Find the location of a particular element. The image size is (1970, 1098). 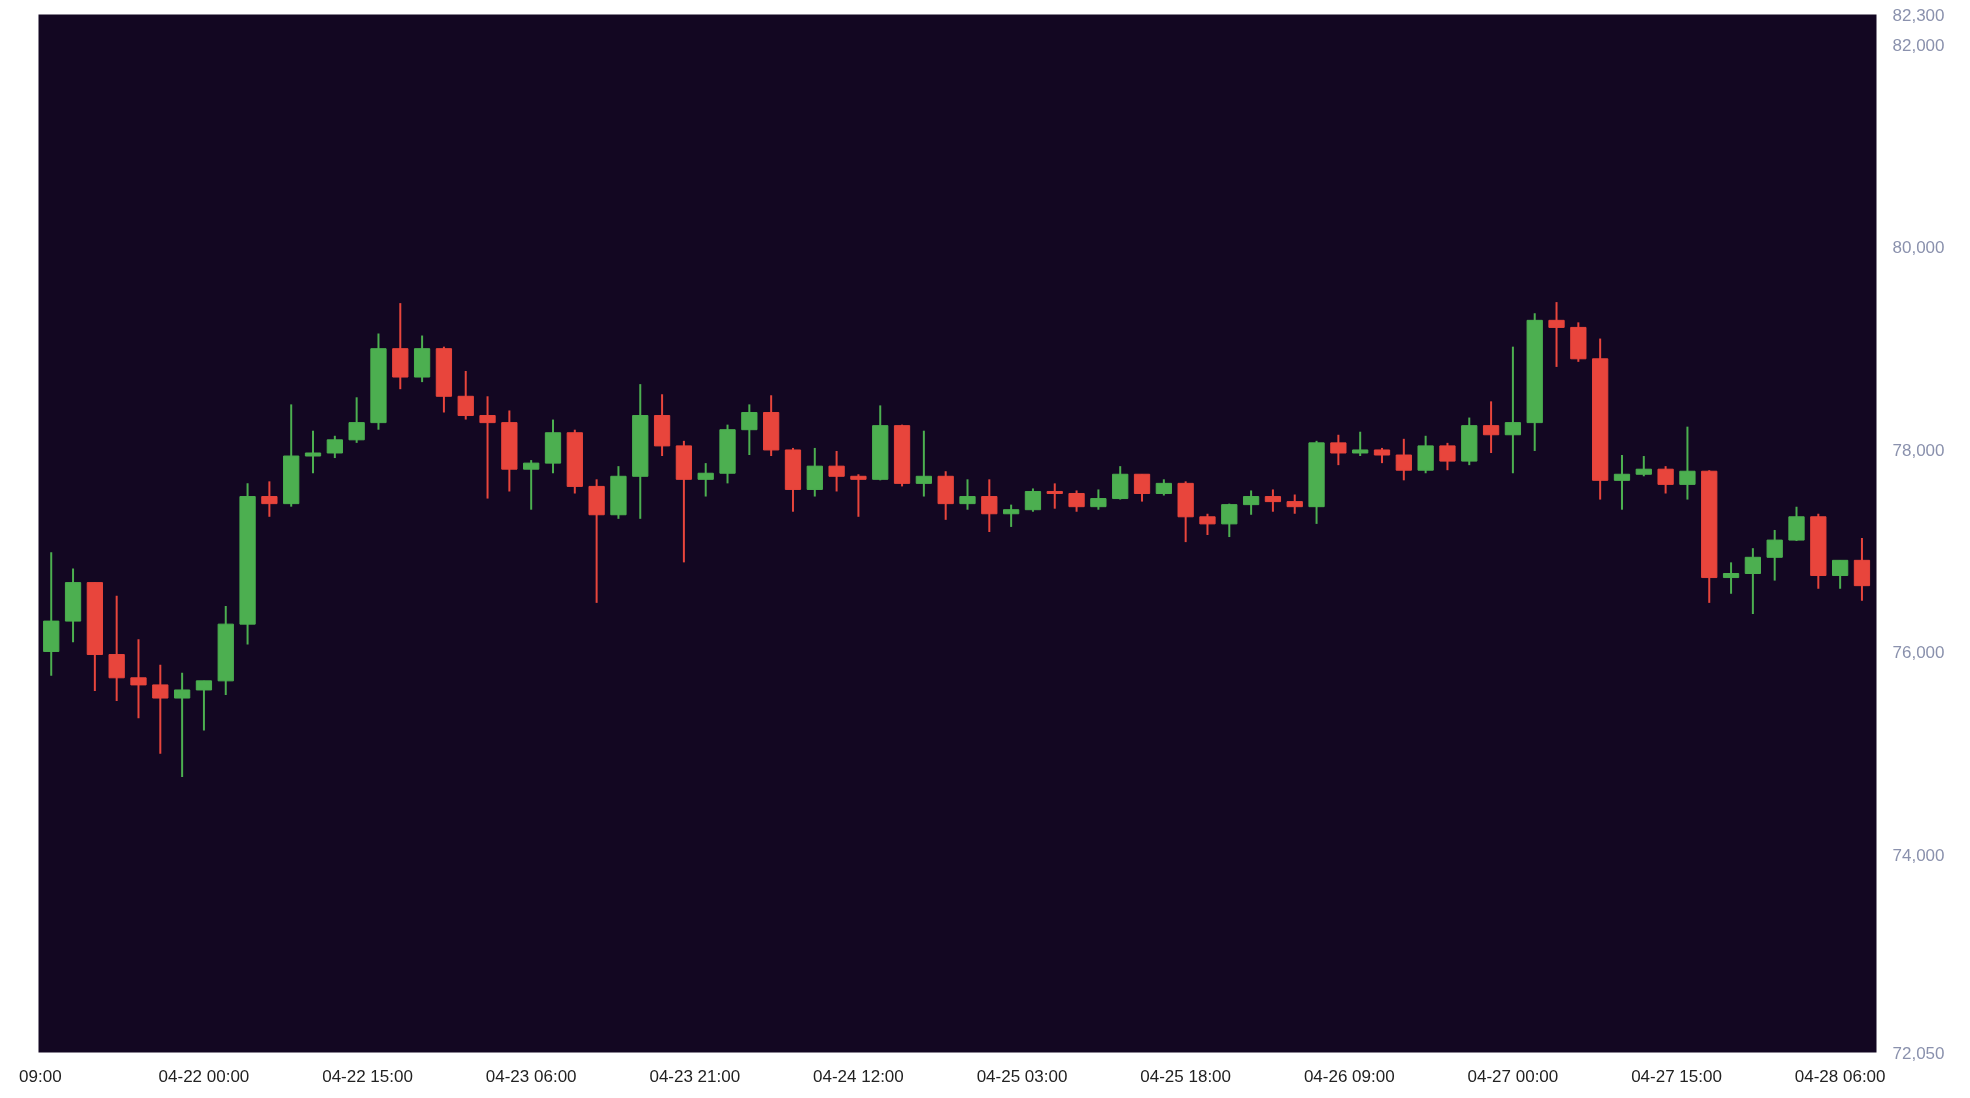

y-tick-label: 82,300 is located at coordinates (1918, 15).